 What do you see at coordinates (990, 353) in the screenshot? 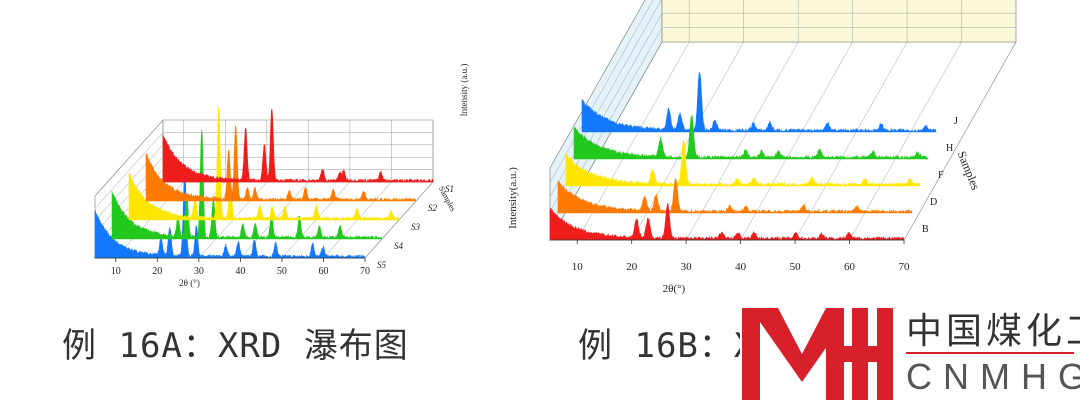
I see `logo-divider` at bounding box center [990, 353].